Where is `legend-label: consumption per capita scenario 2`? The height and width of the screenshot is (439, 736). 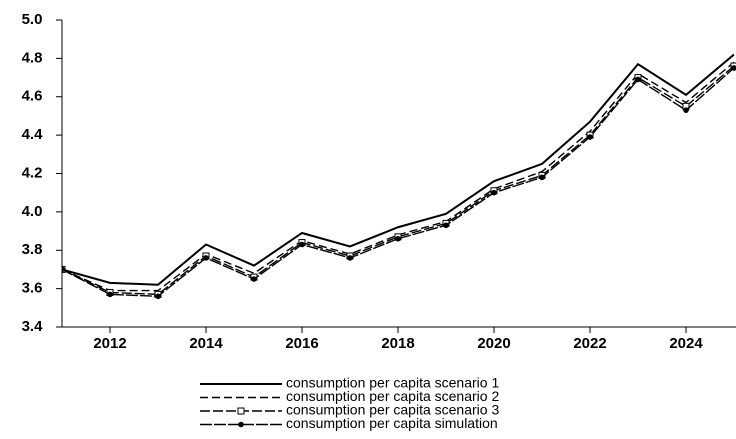
legend-label: consumption per capita scenario 2 is located at coordinates (392, 396).